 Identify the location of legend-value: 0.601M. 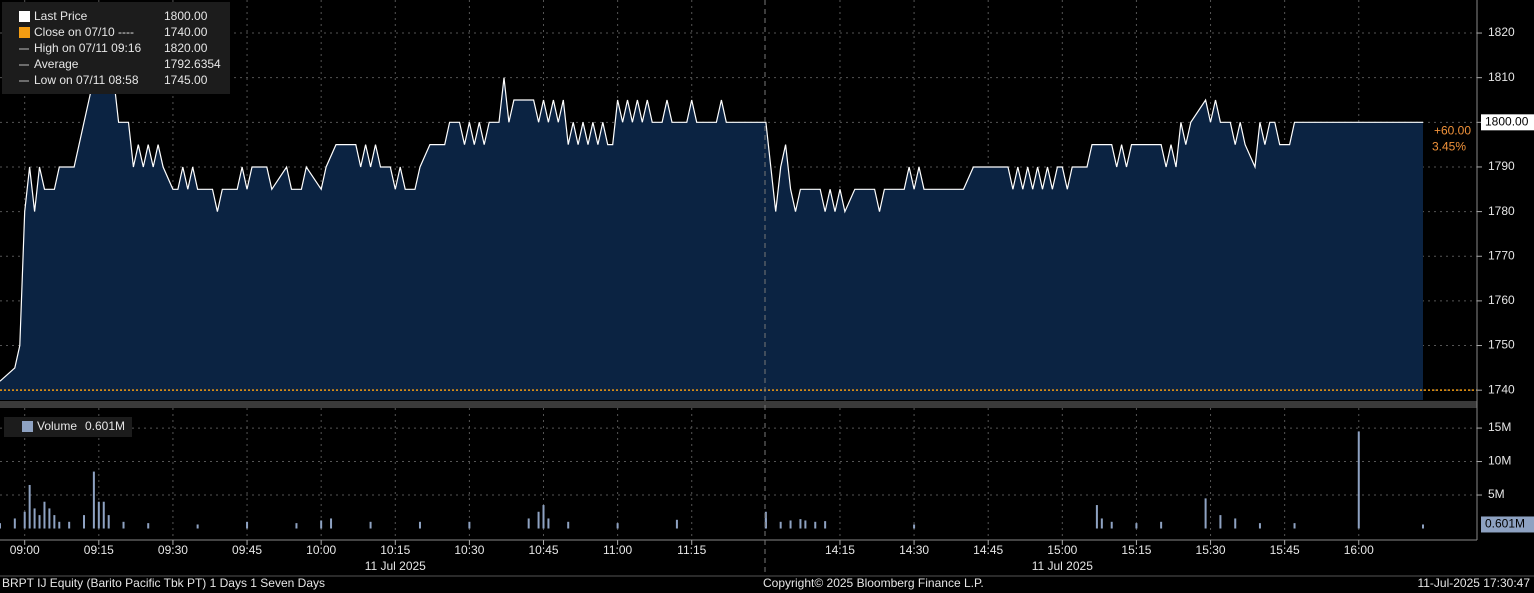
(105, 426).